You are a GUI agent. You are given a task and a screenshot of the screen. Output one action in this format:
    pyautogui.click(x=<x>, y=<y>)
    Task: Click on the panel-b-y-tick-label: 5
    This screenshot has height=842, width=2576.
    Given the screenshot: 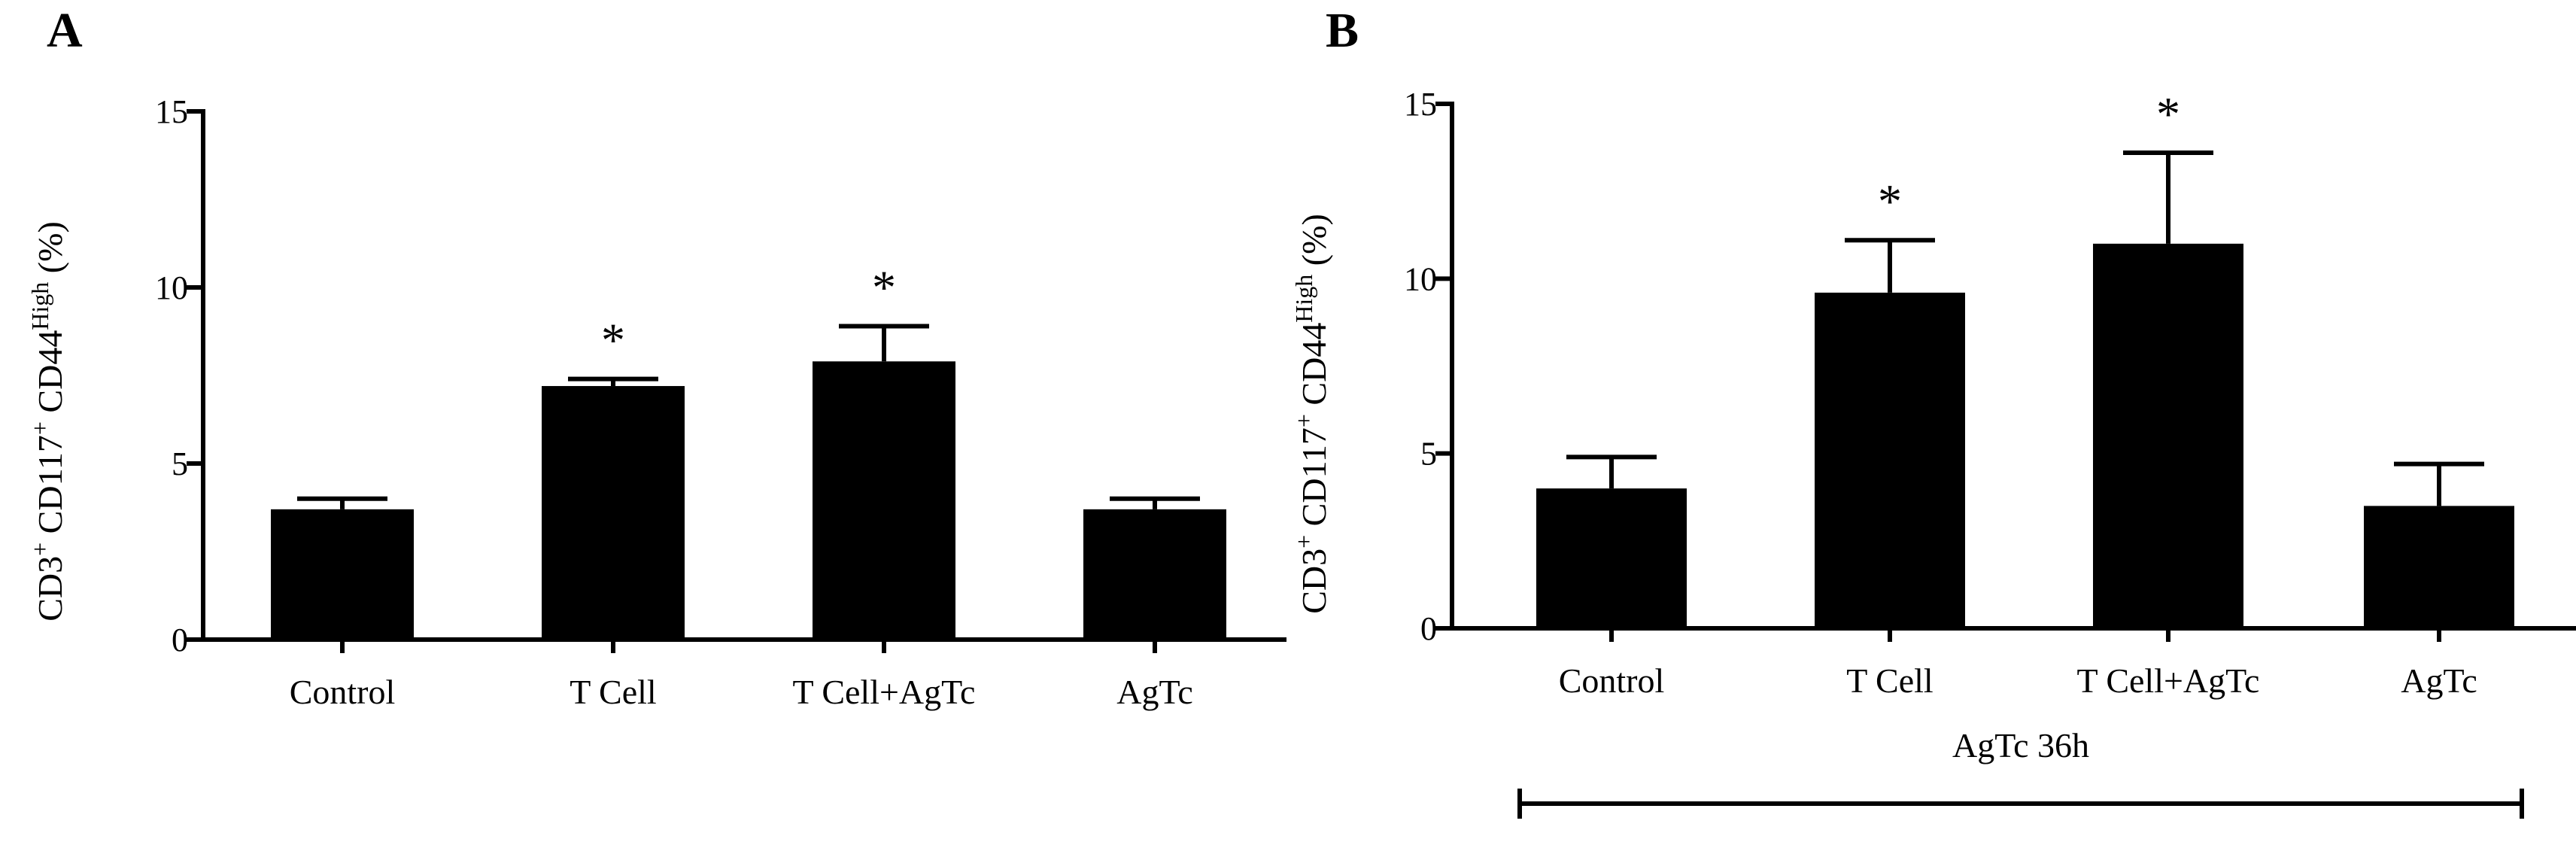 What is the action you would take?
    pyautogui.click(x=1428, y=455)
    